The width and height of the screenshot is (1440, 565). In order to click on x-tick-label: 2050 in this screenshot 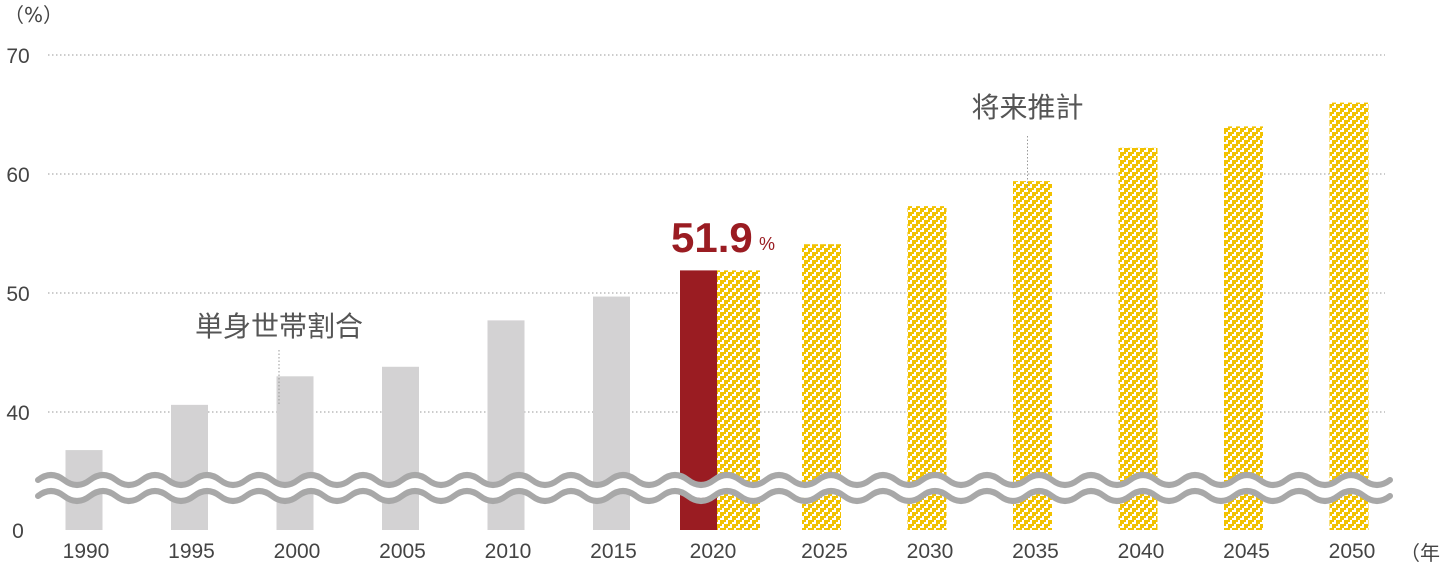, I will do `click(1352, 551)`.